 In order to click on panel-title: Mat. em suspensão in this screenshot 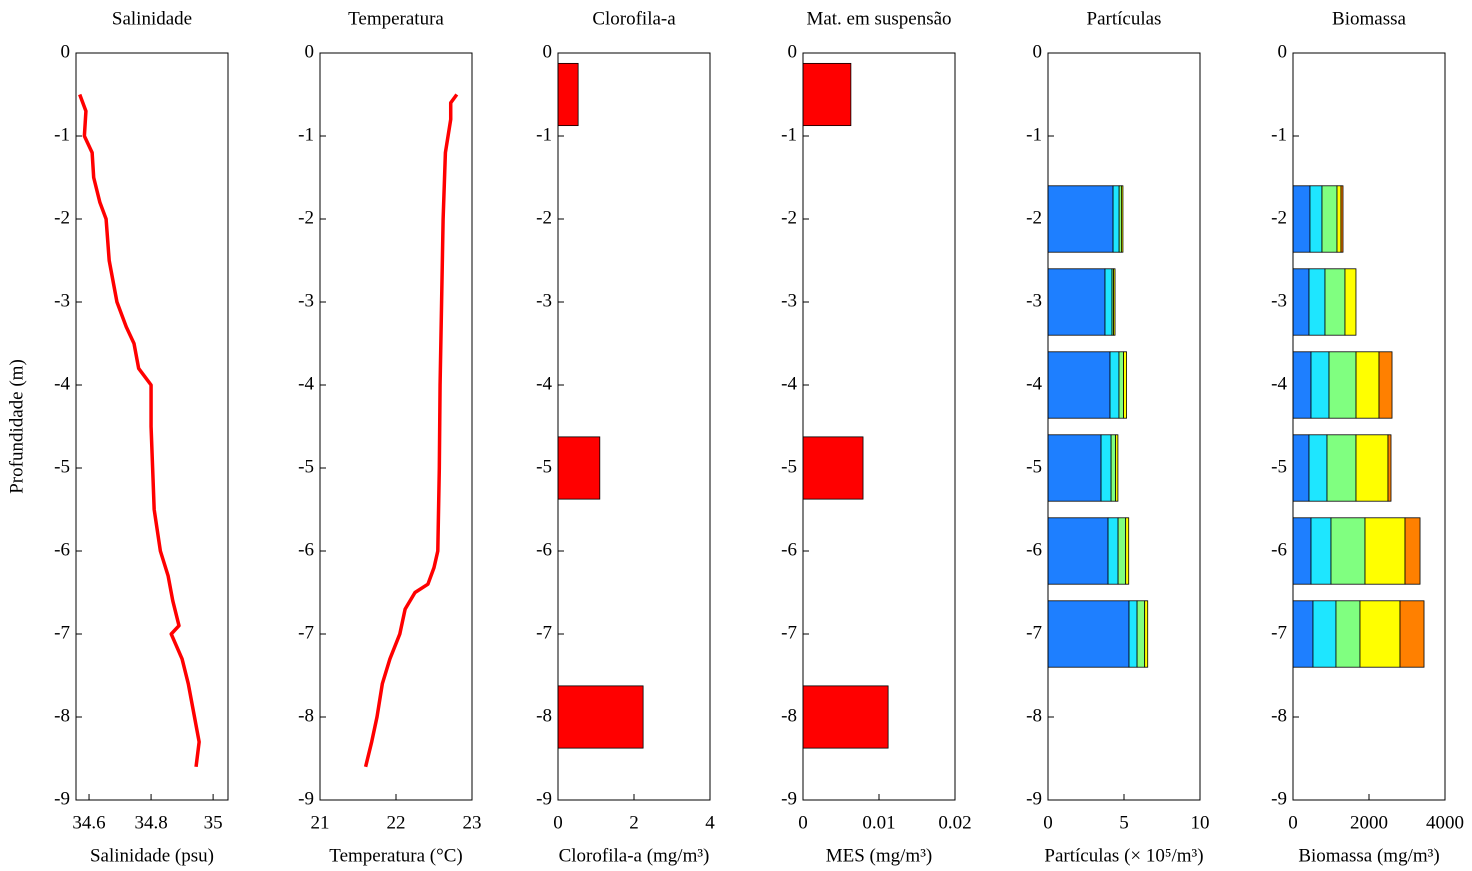, I will do `click(878, 18)`.